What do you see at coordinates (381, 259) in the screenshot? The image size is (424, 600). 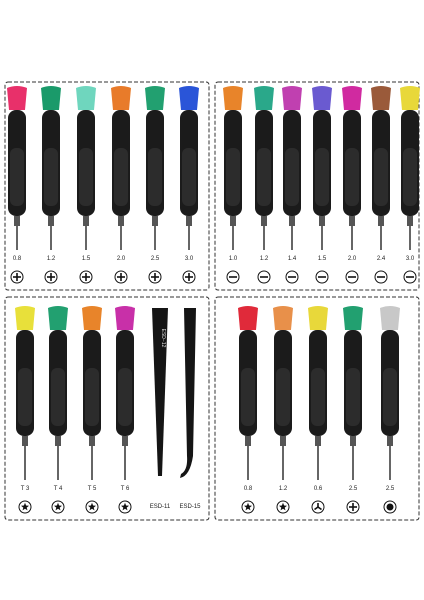 I see `size-label: 2.4` at bounding box center [381, 259].